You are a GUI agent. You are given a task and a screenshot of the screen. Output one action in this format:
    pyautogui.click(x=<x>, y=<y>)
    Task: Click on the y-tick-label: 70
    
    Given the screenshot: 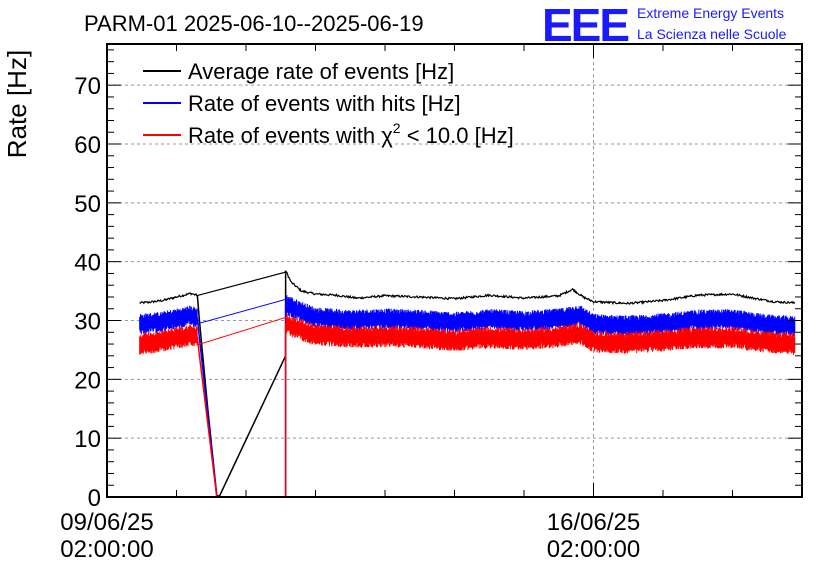 What is the action you would take?
    pyautogui.click(x=87, y=86)
    